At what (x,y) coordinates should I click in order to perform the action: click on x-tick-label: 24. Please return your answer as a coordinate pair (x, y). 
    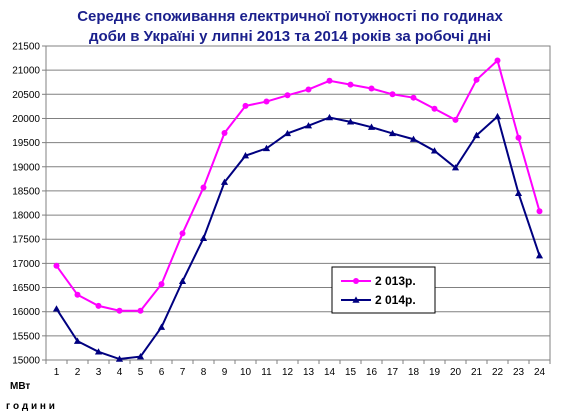
    Looking at the image, I should click on (540, 372).